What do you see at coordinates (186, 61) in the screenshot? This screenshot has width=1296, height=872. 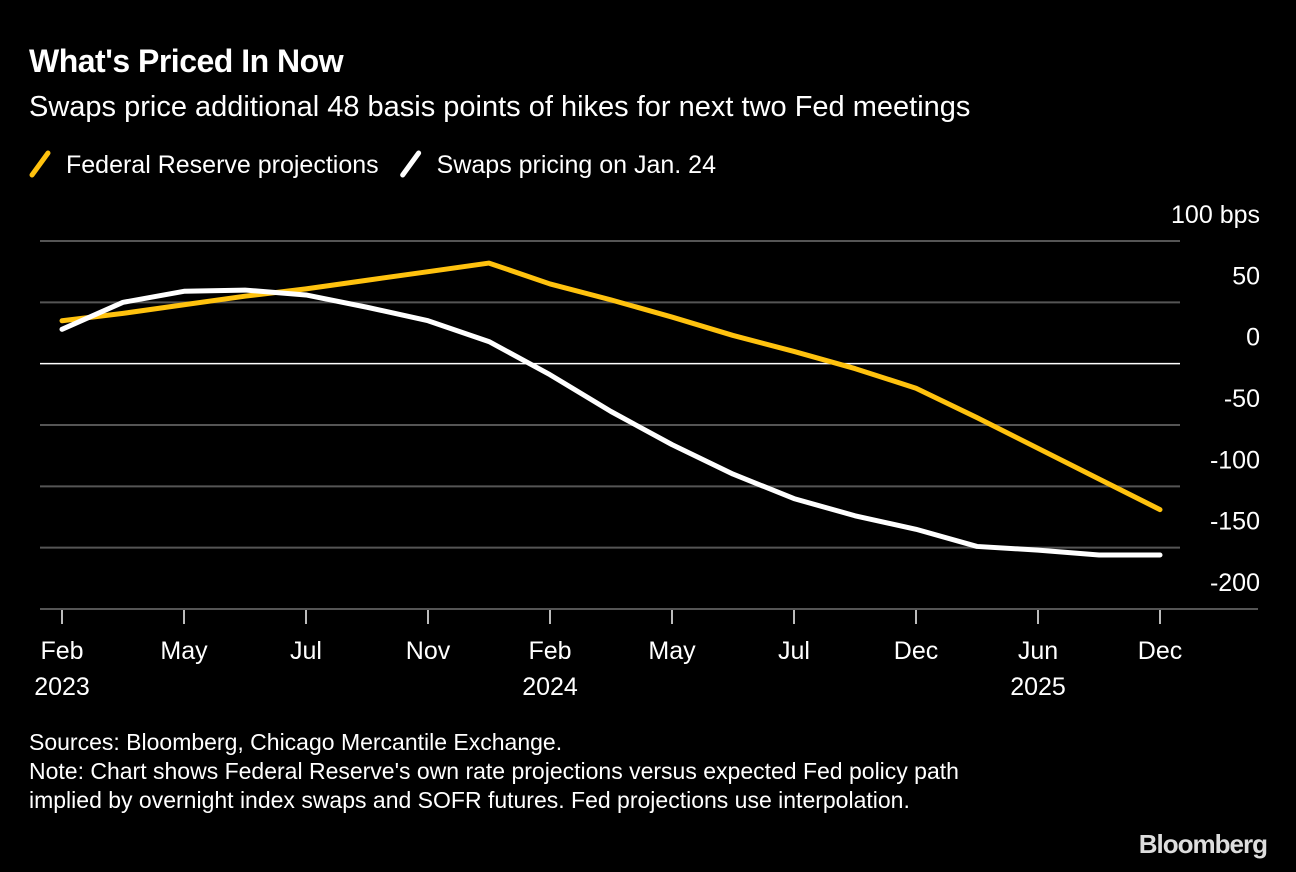 I see `chart-title: What's Priced In Now` at bounding box center [186, 61].